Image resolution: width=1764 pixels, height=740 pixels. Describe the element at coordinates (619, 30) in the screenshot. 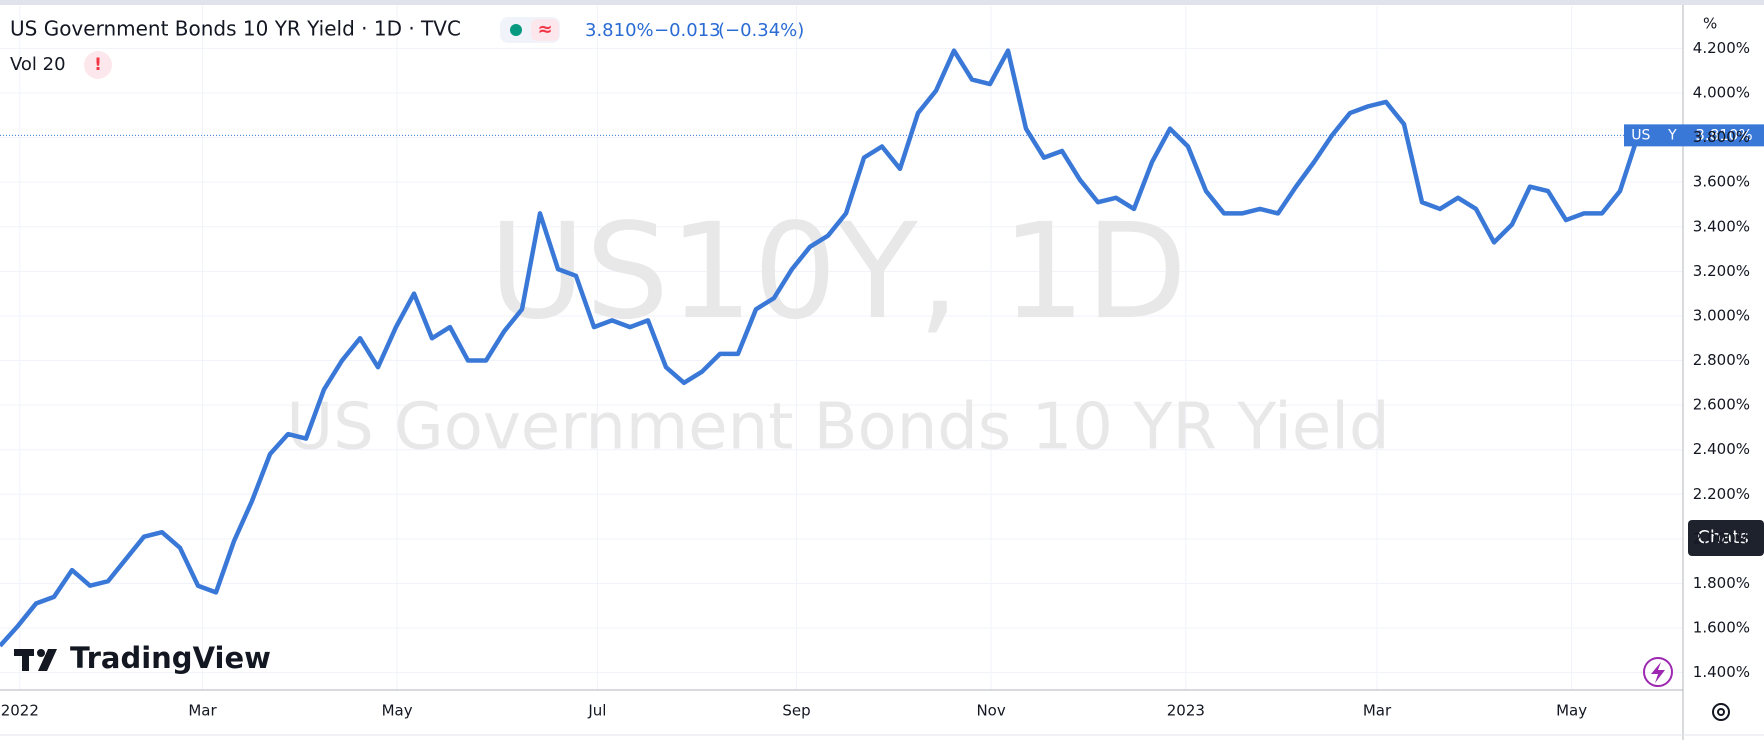

I see `price: 3.810%` at that location.